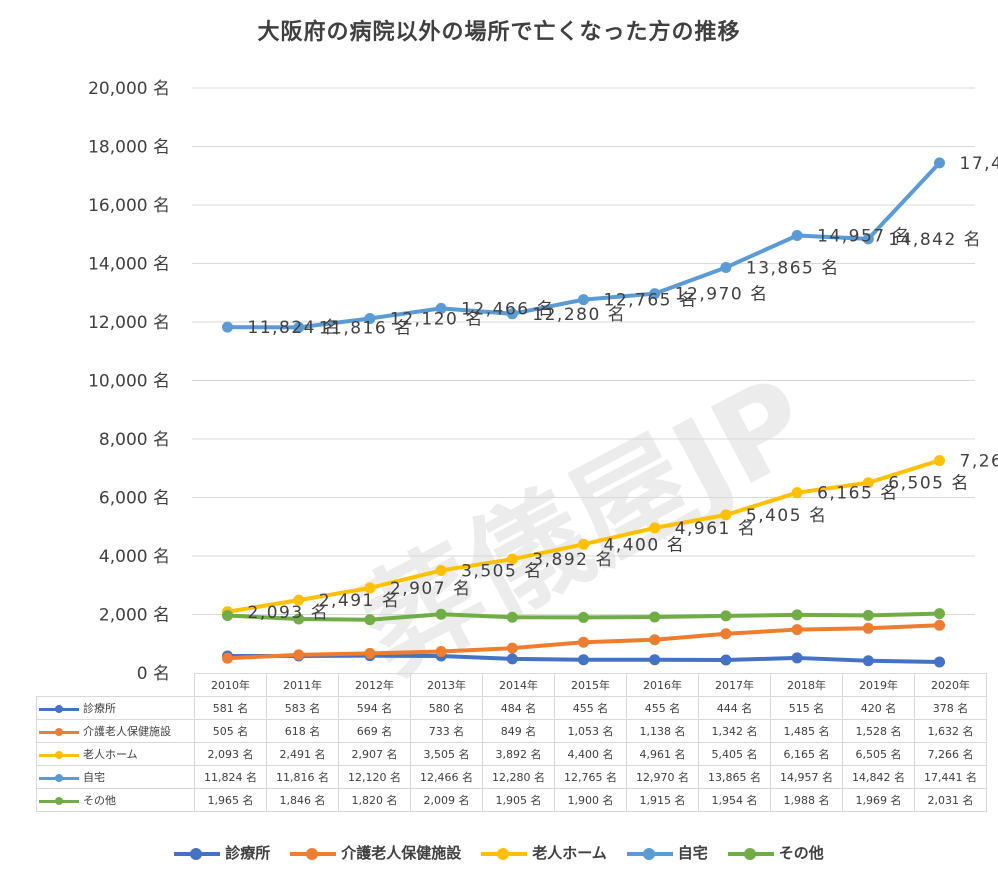 The image size is (998, 885). I want to click on legend-label: 自宅, so click(692, 853).